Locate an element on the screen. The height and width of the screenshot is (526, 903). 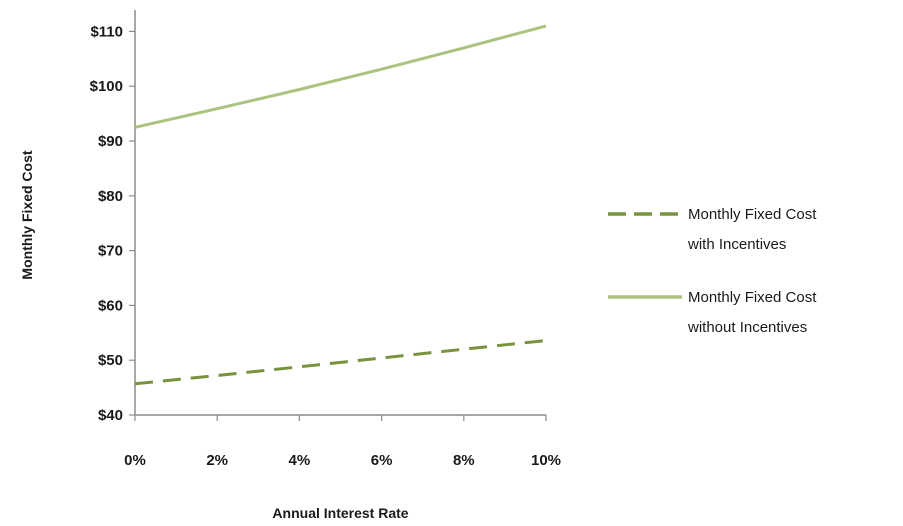
legend-label: with Incentives is located at coordinates (736, 244).